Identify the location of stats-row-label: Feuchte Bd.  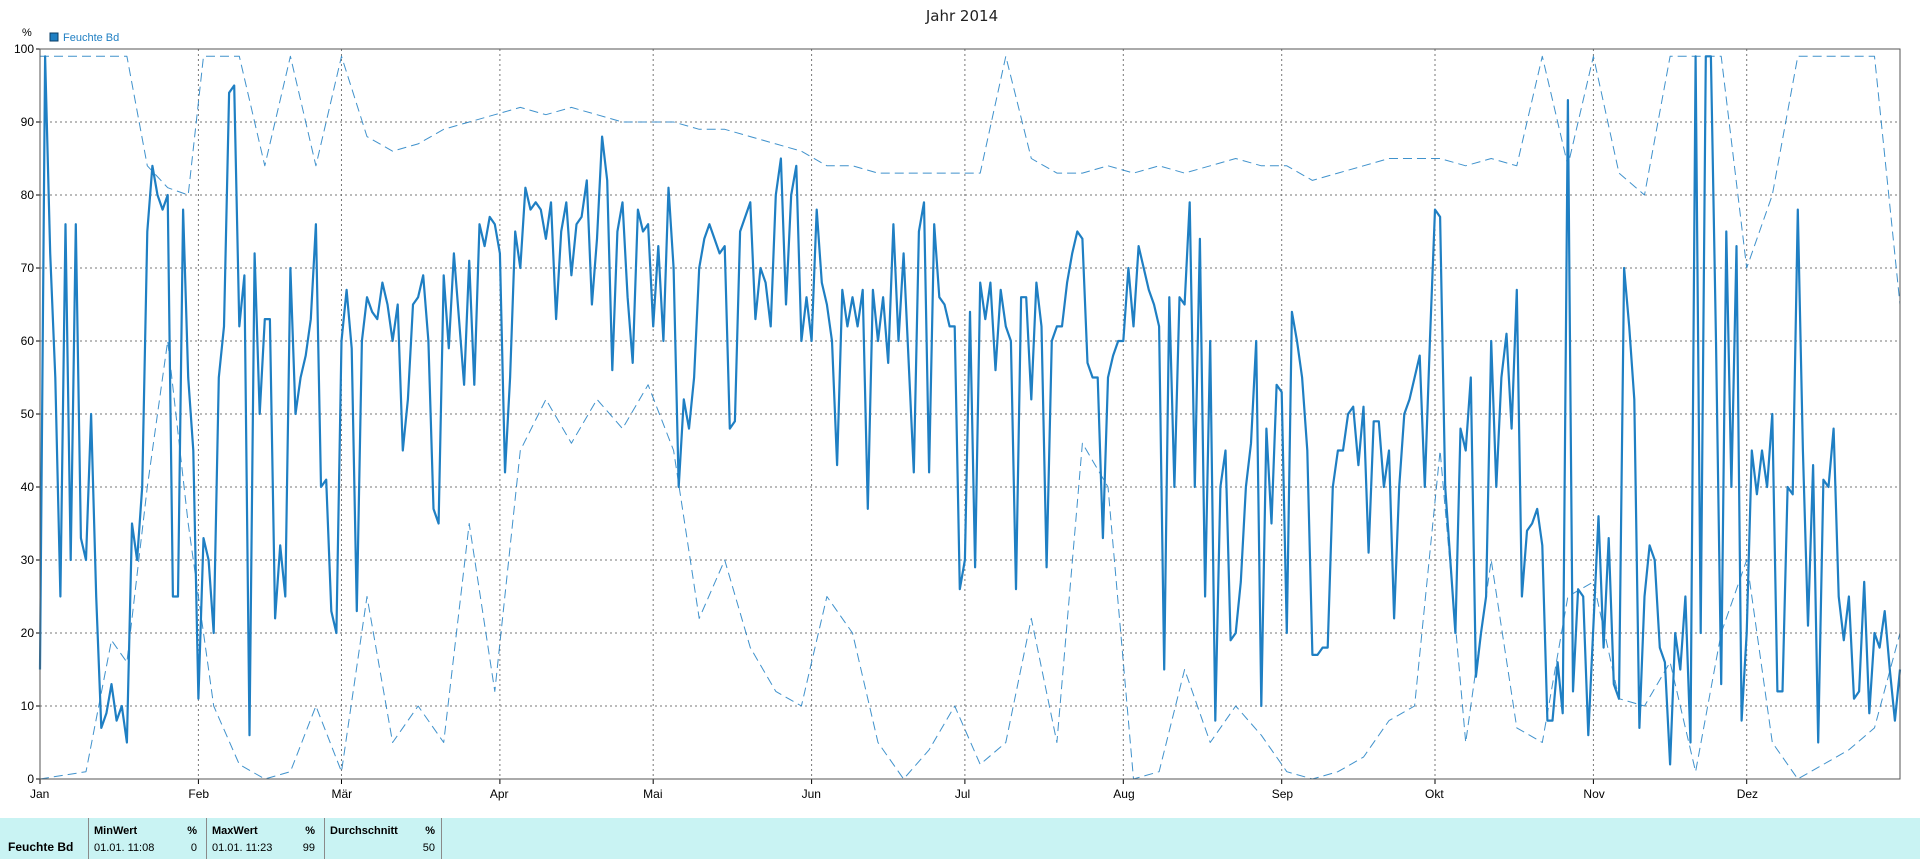
(41, 847).